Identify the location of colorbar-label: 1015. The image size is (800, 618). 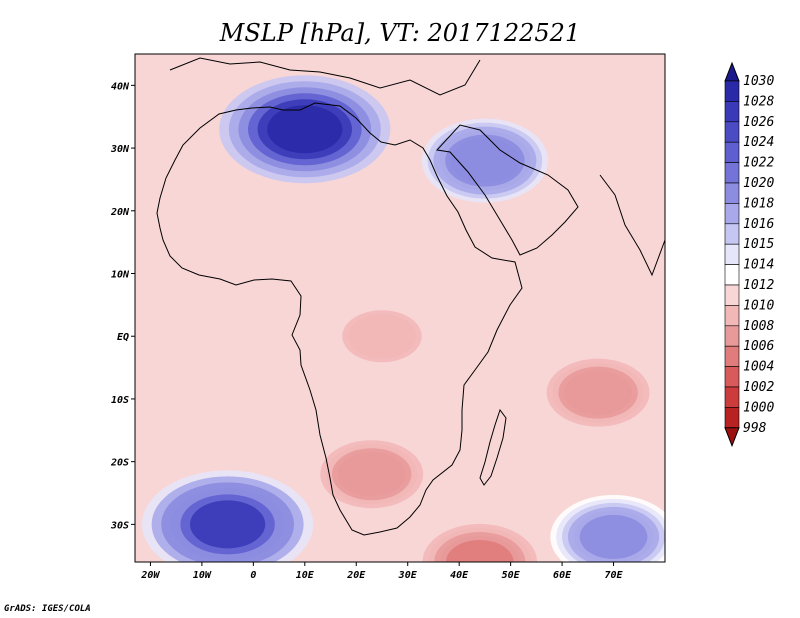
(758, 244).